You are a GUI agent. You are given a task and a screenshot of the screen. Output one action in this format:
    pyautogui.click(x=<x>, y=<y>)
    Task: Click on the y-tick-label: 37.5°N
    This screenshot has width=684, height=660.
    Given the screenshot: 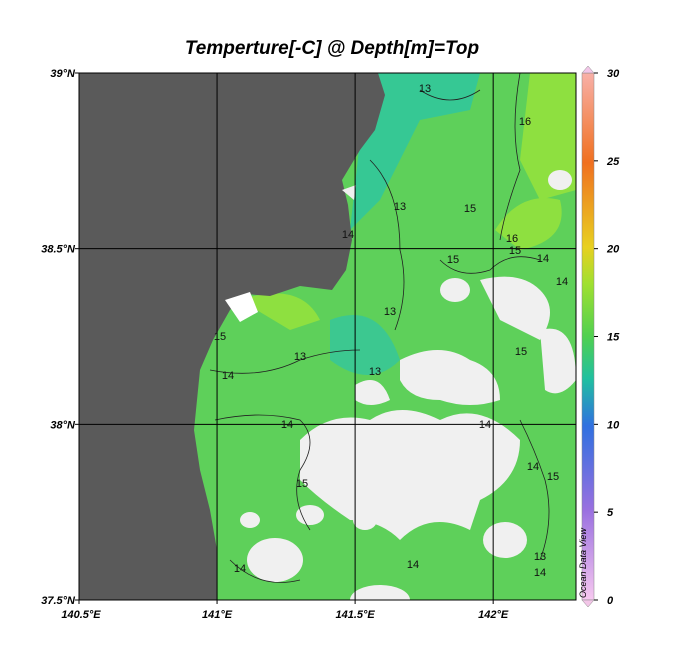 What is the action you would take?
    pyautogui.click(x=58, y=601)
    